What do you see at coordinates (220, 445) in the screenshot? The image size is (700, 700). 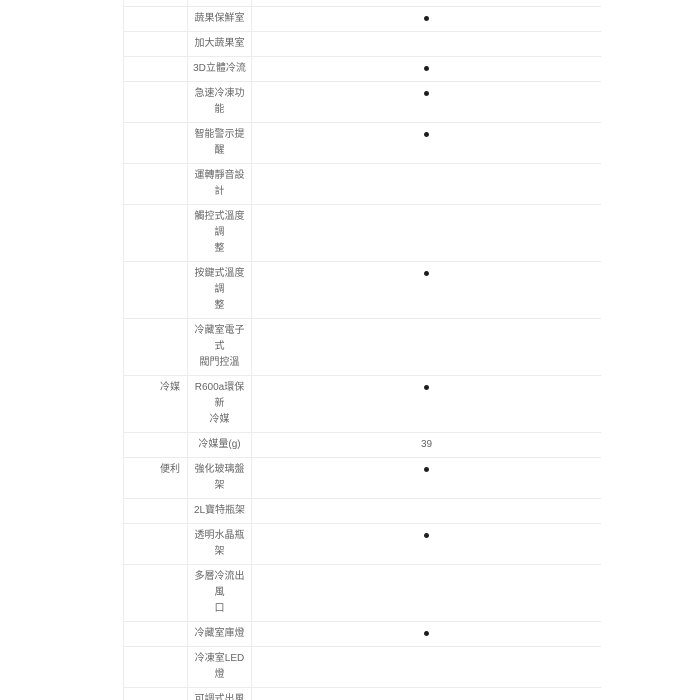 I see `feature-name-cell: 冷媒量(g)` at bounding box center [220, 445].